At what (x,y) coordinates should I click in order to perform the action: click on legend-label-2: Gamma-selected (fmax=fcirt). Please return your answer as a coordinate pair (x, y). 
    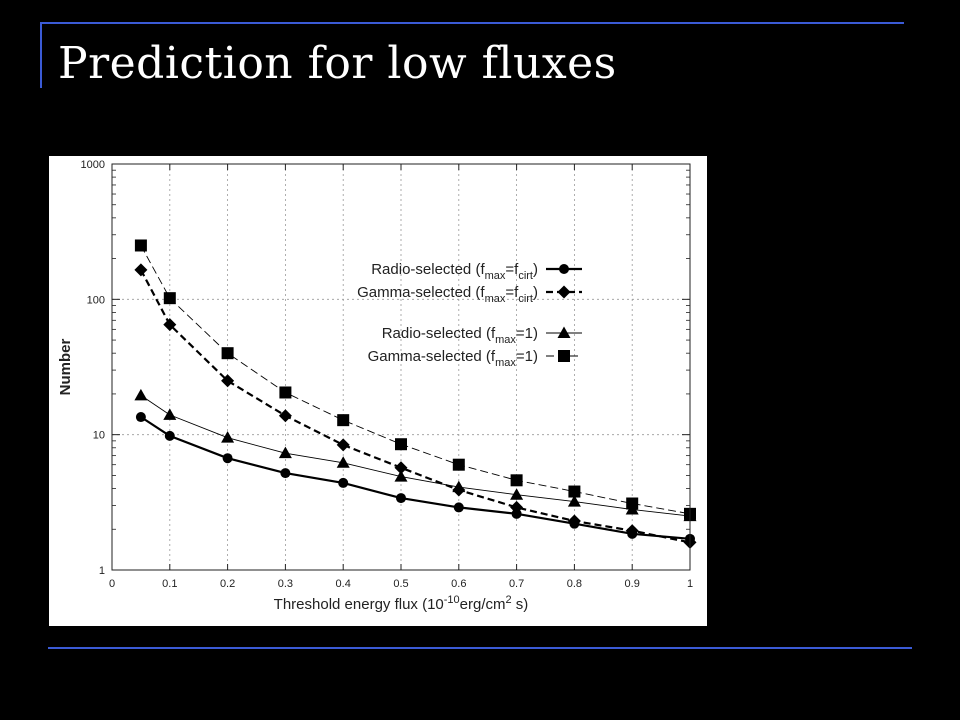
    Looking at the image, I should click on (447, 294).